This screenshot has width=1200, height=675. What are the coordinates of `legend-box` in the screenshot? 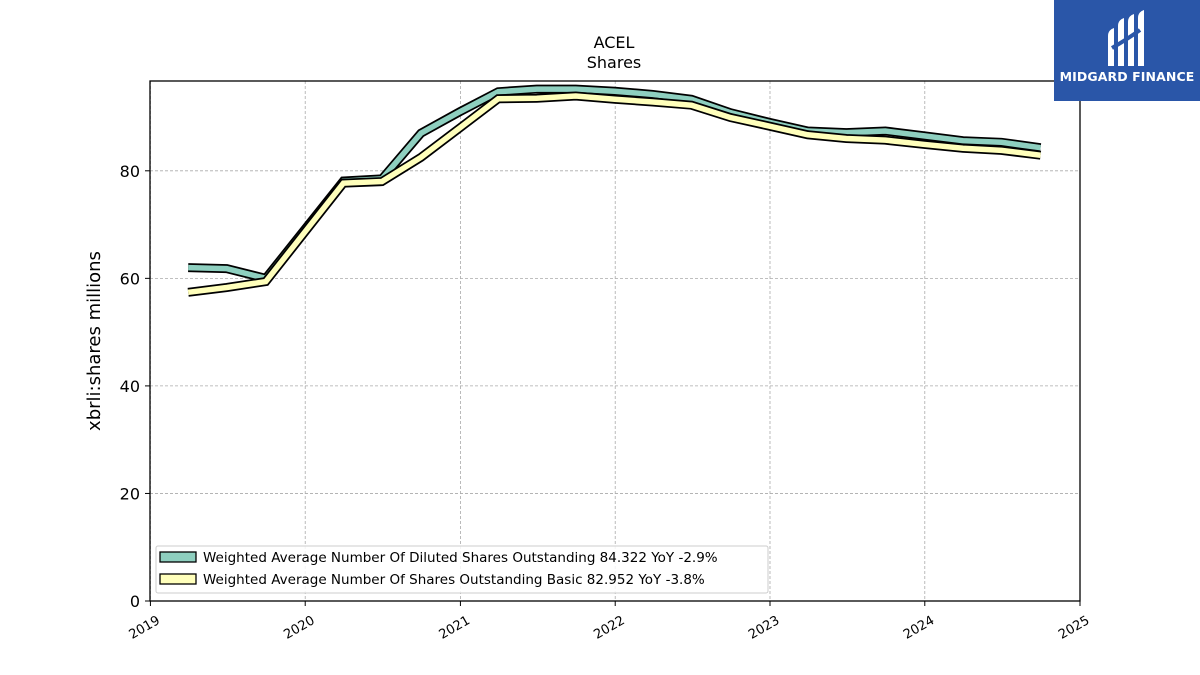 It's located at (462, 569).